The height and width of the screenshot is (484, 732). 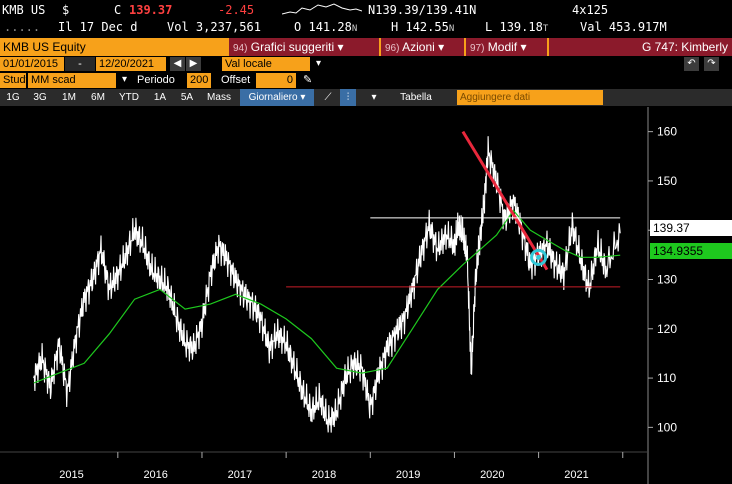 What do you see at coordinates (492, 475) in the screenshot?
I see `x-tick-label: 2020` at bounding box center [492, 475].